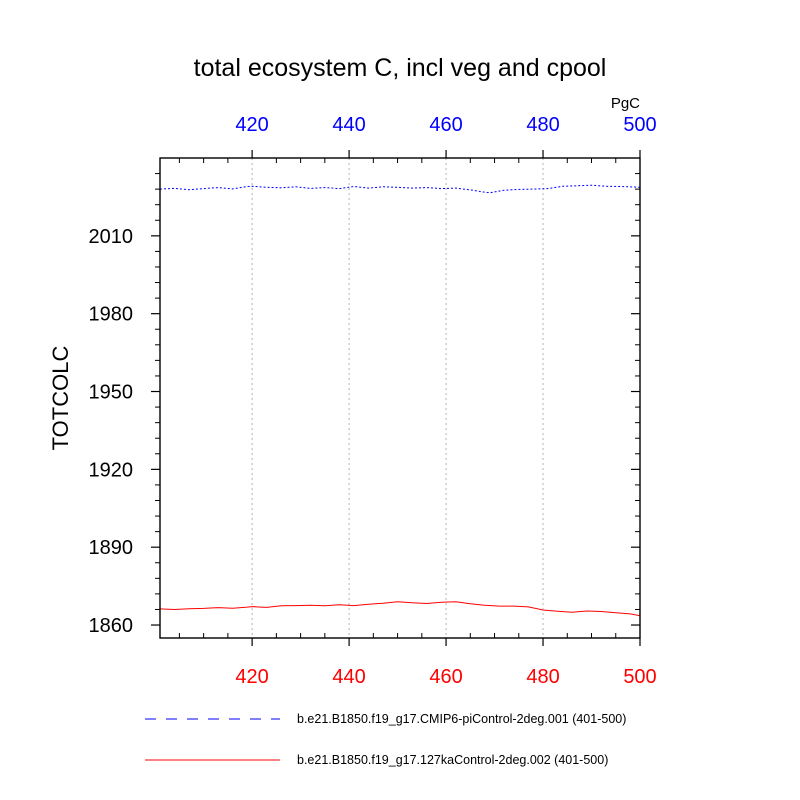  Describe the element at coordinates (251, 677) in the screenshot. I see `x-tick-label-bottom: 420` at that location.